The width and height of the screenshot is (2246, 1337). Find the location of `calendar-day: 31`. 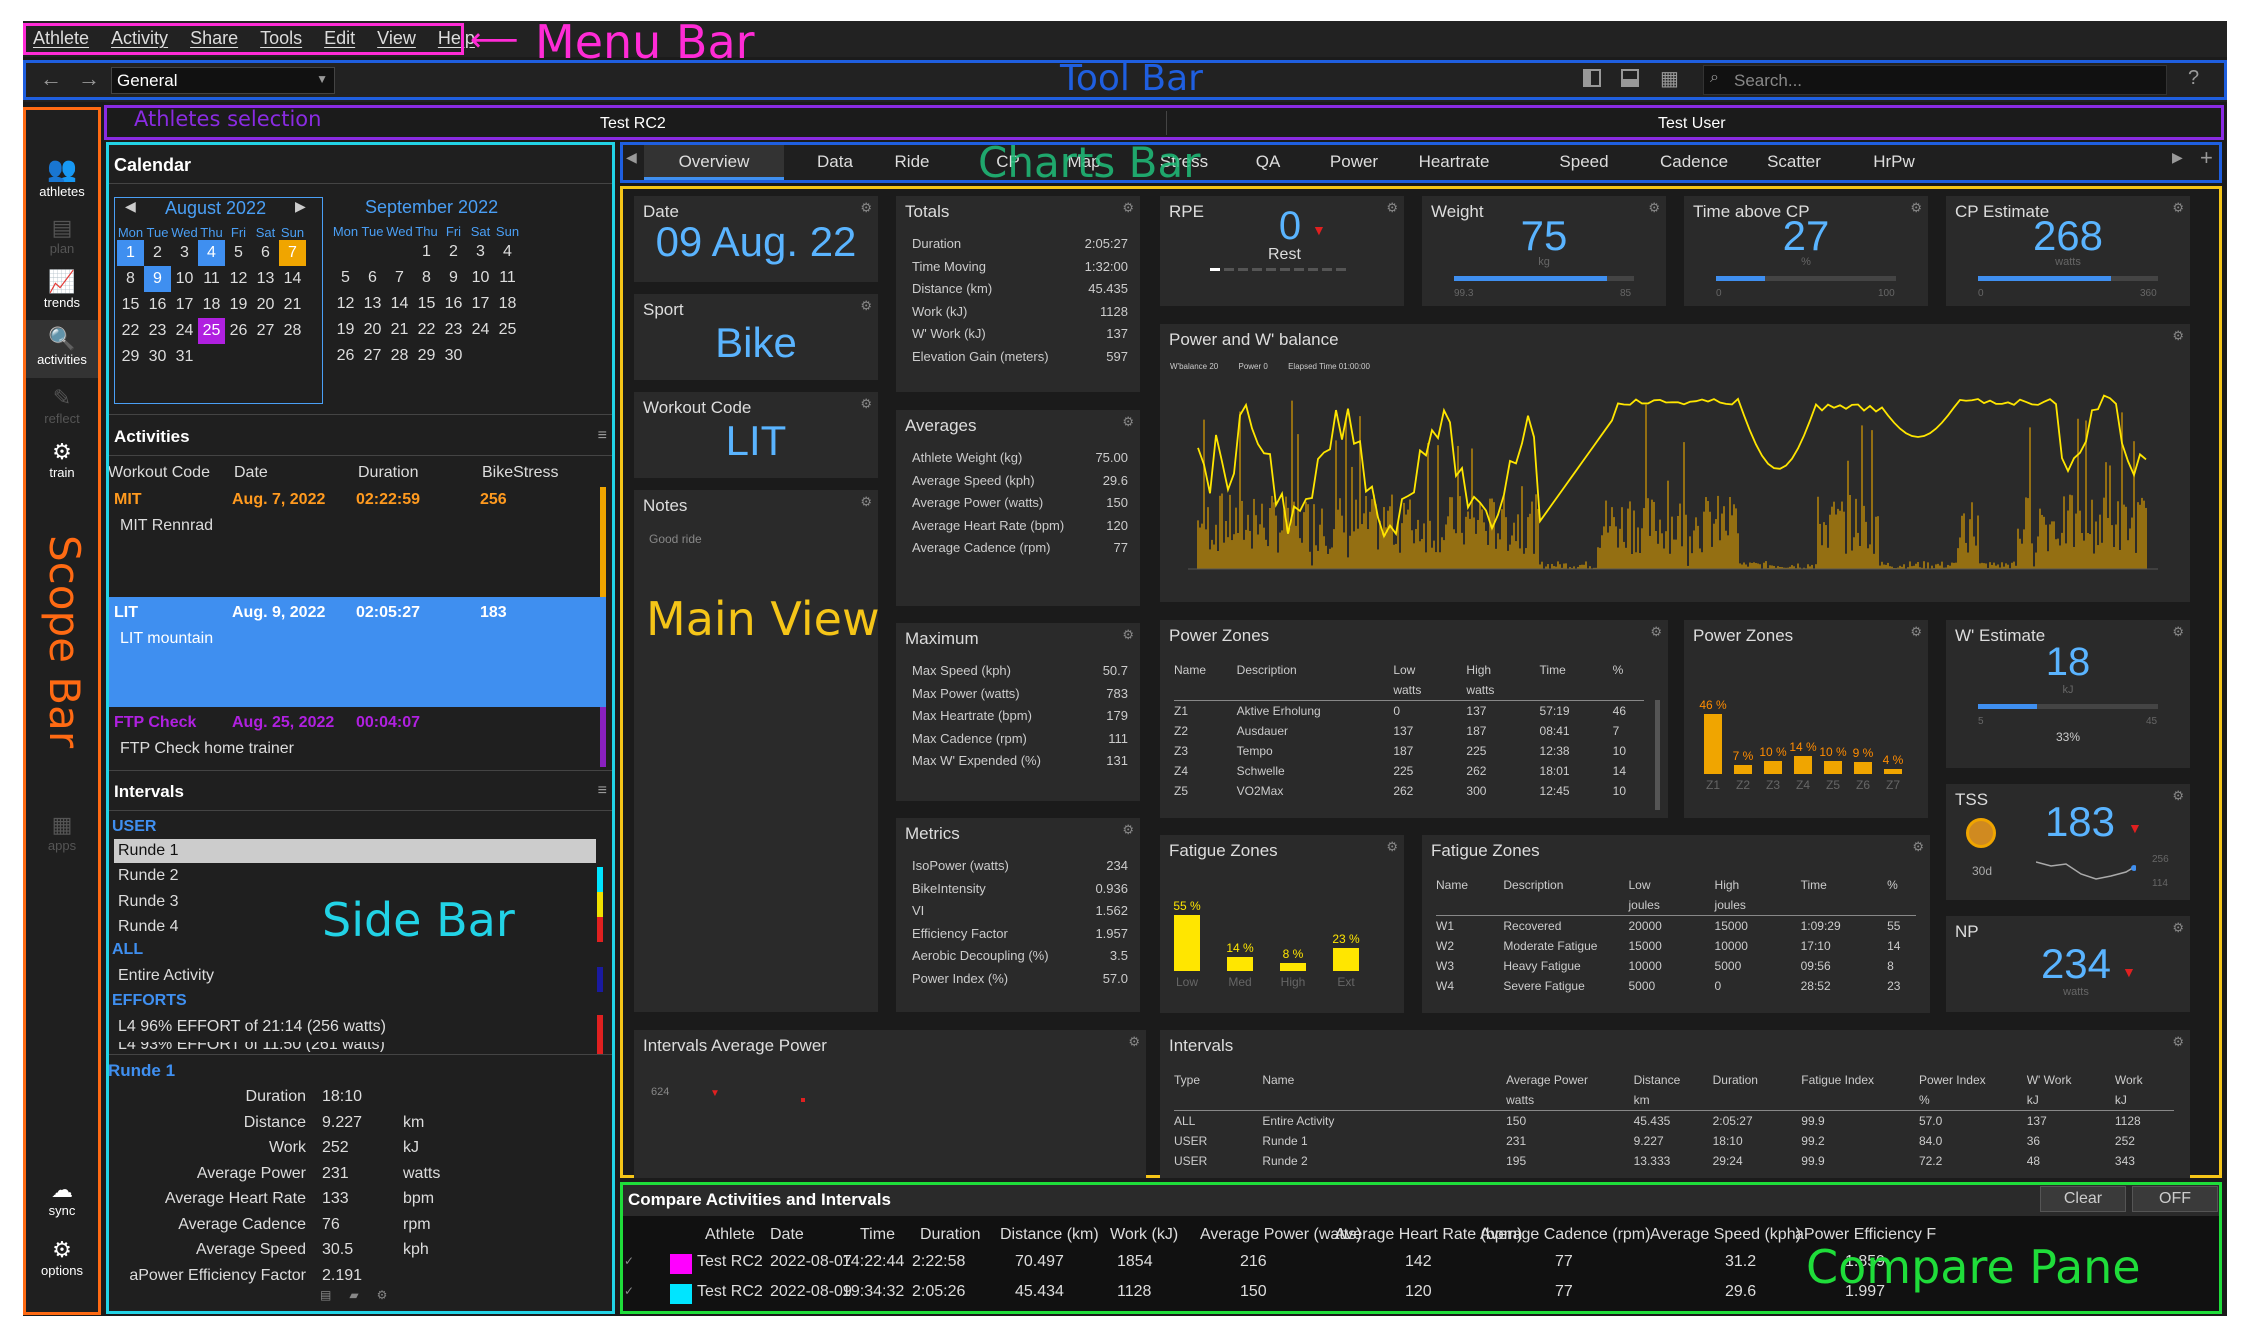

calendar-day: 31 is located at coordinates (184, 356).